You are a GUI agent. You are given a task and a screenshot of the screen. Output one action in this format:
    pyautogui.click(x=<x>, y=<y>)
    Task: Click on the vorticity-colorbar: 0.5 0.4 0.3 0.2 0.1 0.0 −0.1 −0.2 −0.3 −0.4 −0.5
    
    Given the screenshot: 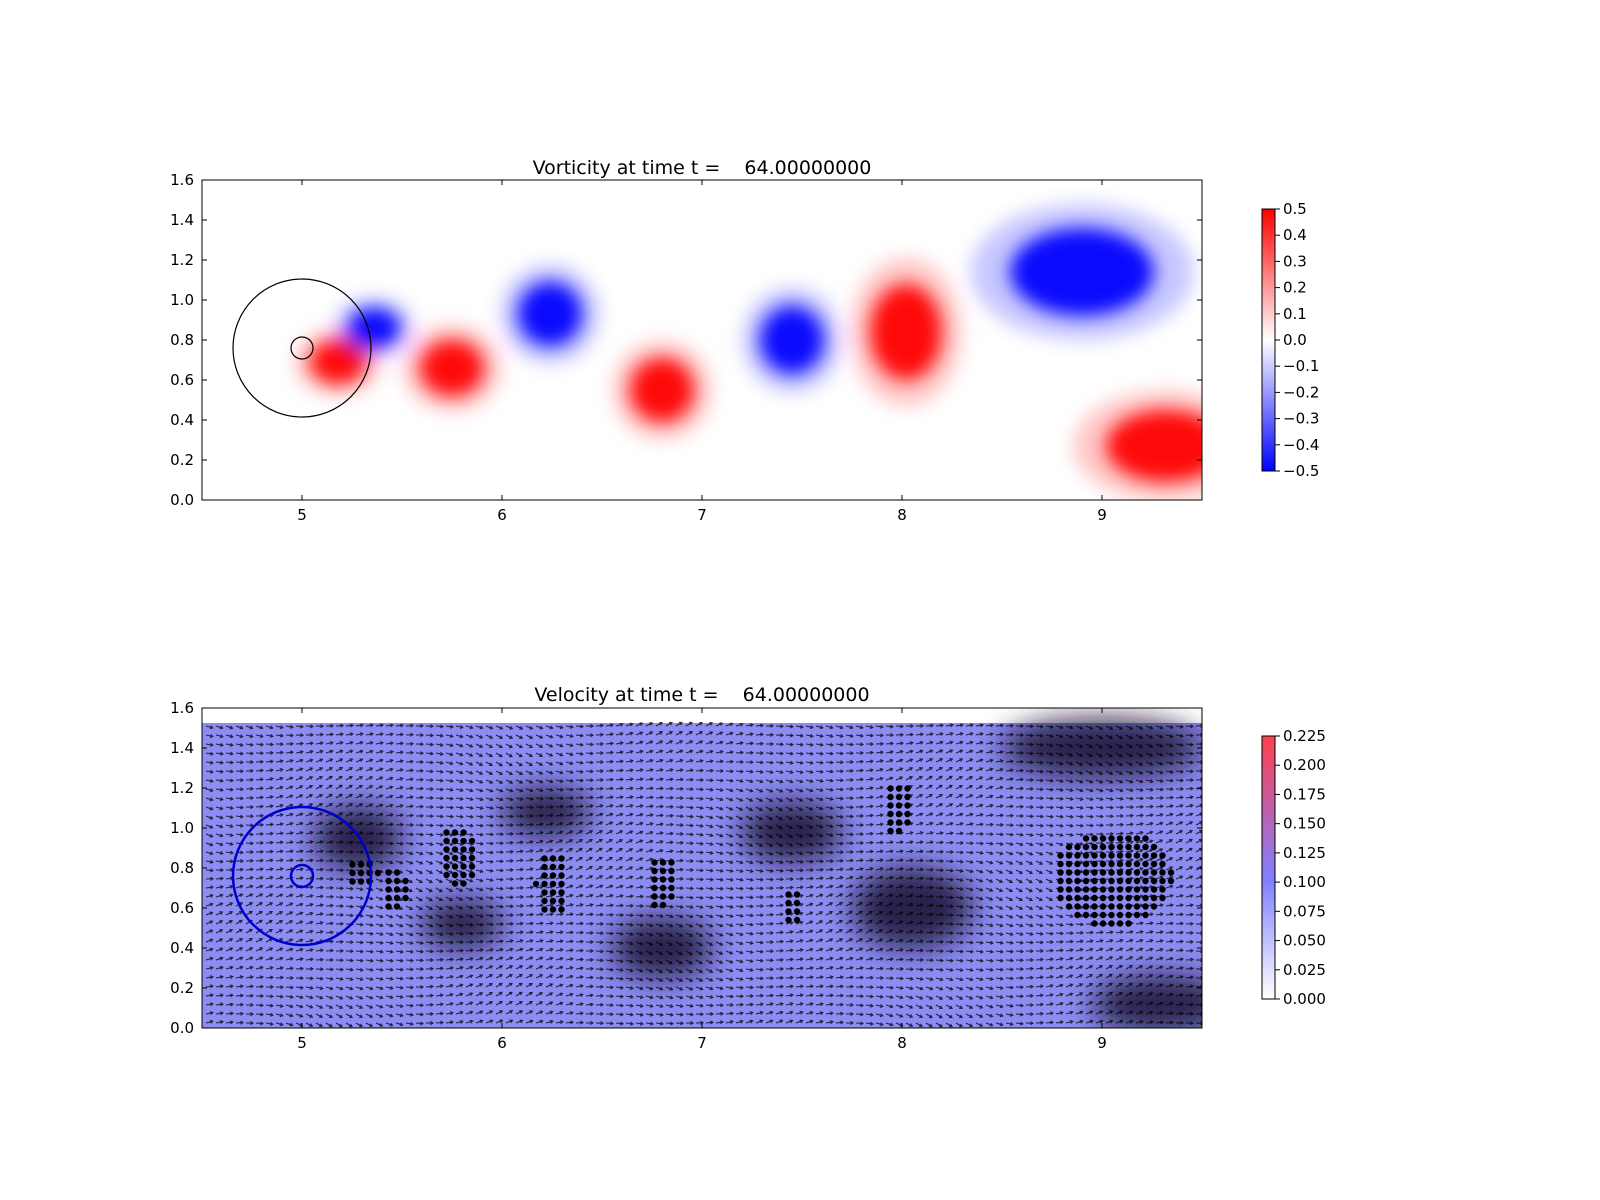 What is the action you would take?
    pyautogui.click(x=1290, y=340)
    